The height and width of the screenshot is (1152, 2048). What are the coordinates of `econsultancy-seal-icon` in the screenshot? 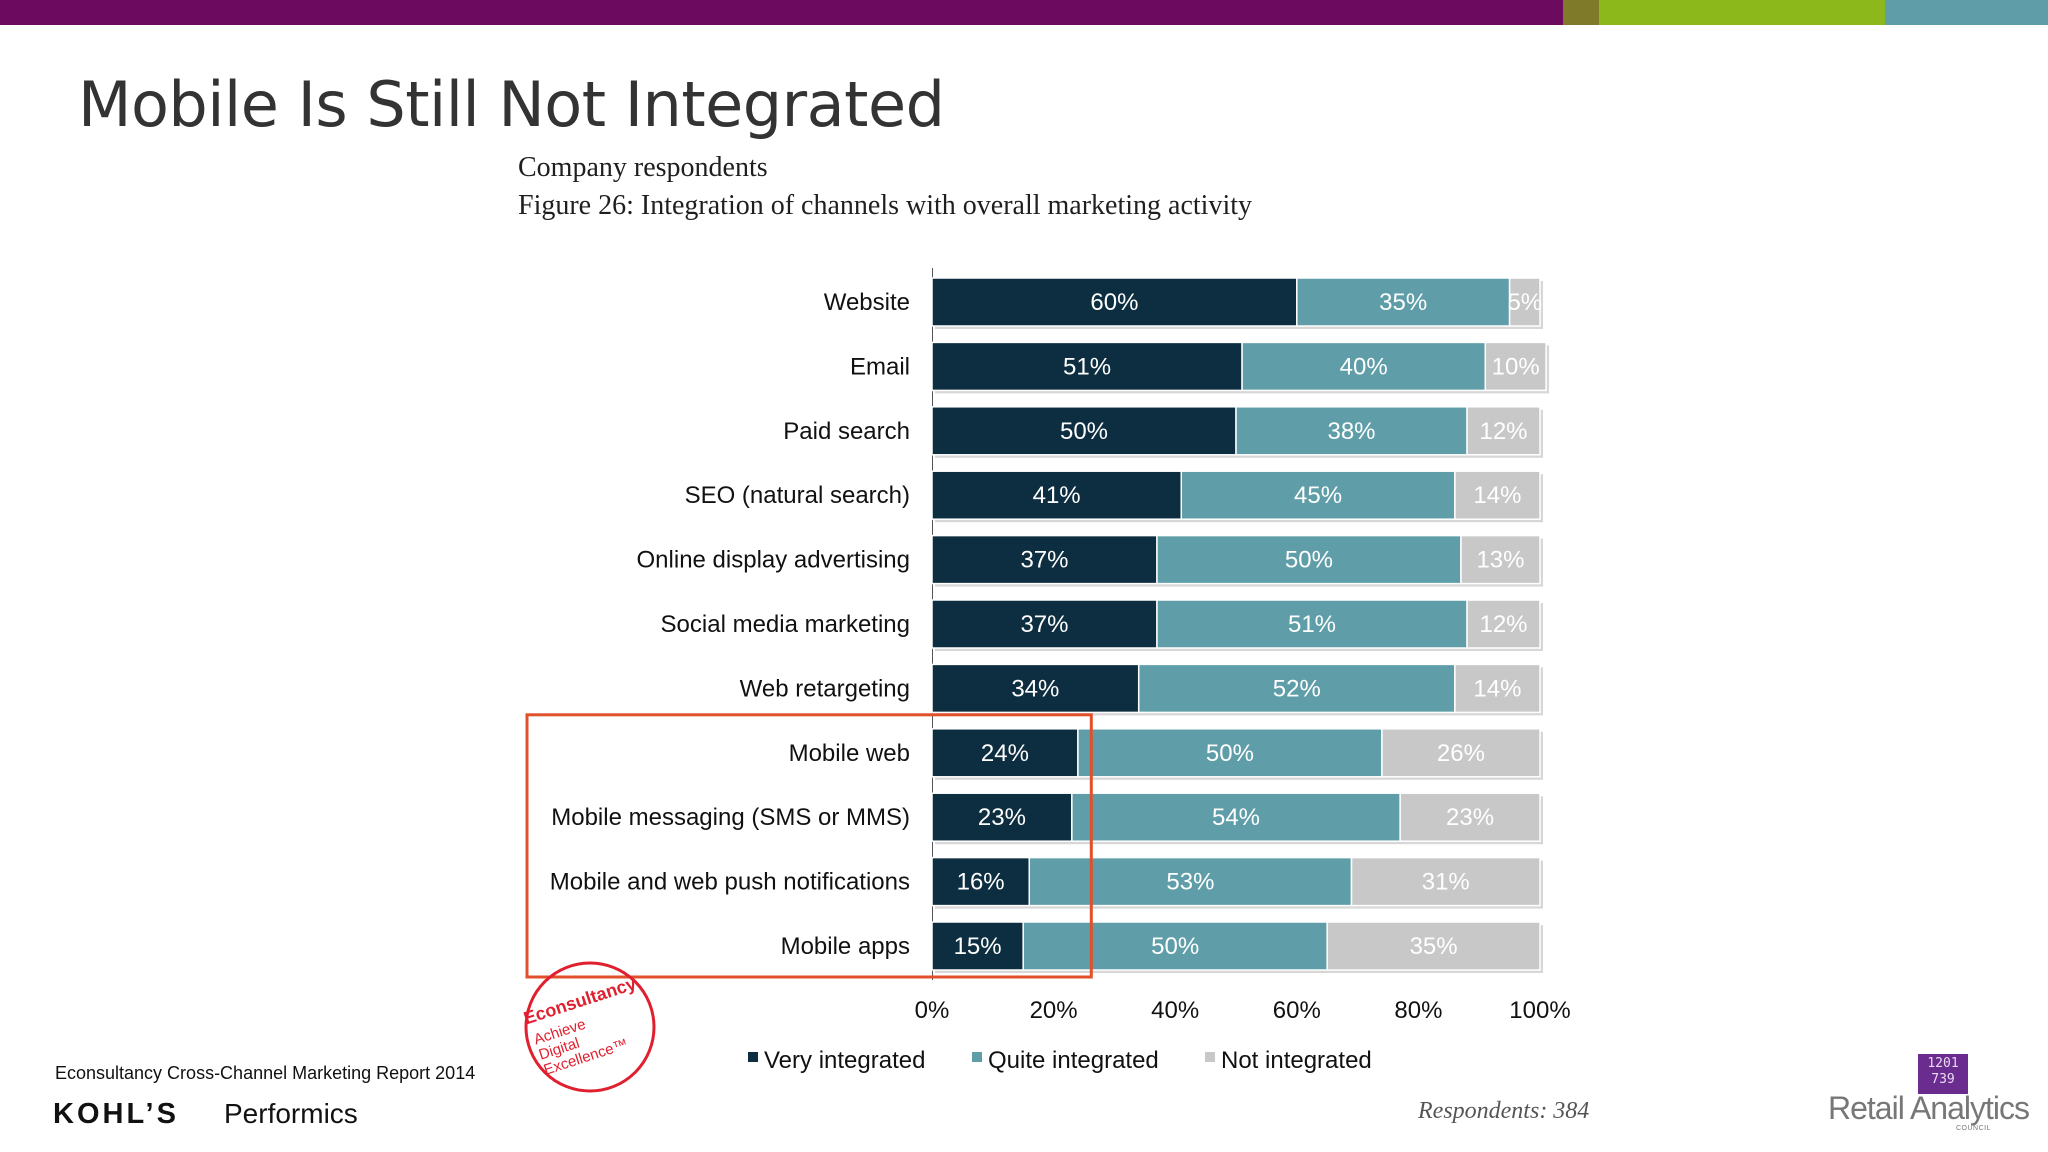 It's located at (590, 1027).